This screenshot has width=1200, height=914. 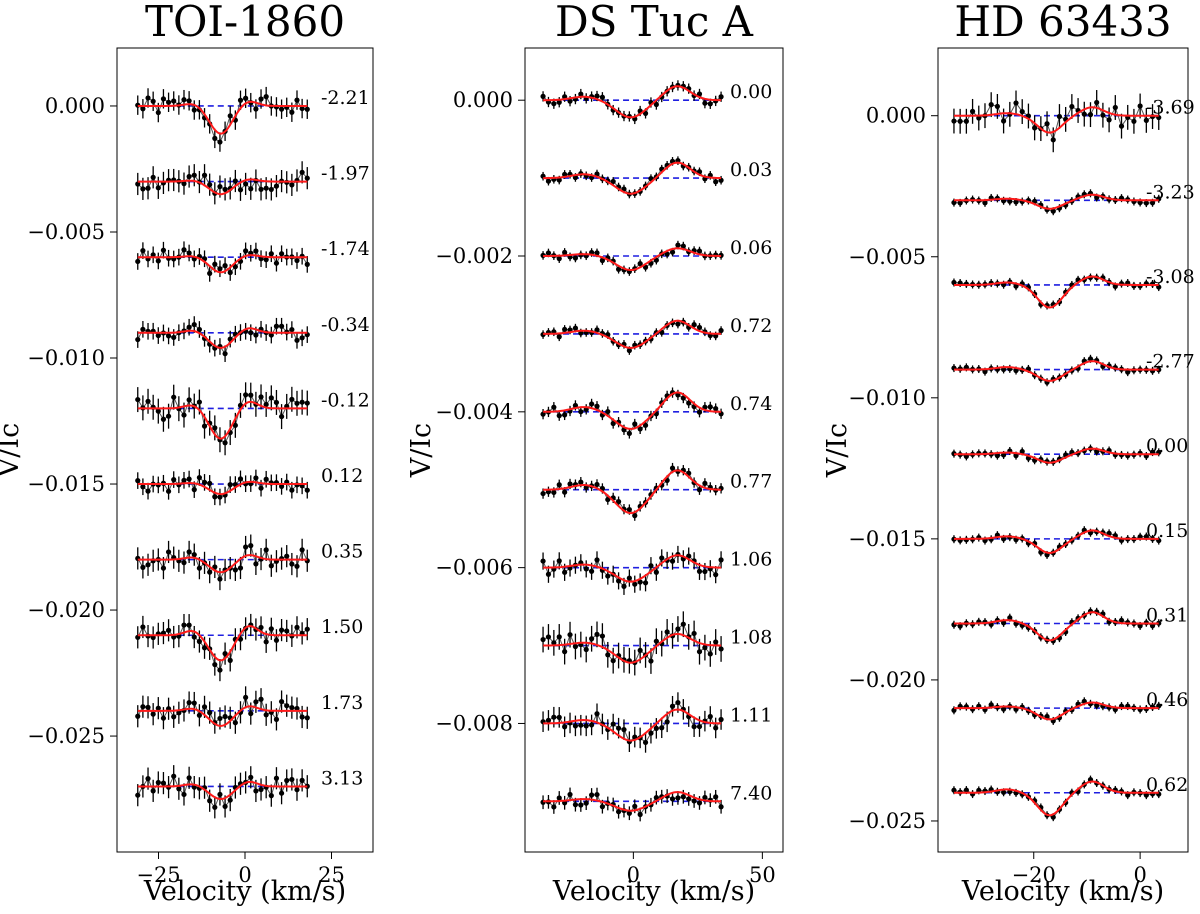 What do you see at coordinates (66, 358) in the screenshot?
I see `y-tick-label: −0.010` at bounding box center [66, 358].